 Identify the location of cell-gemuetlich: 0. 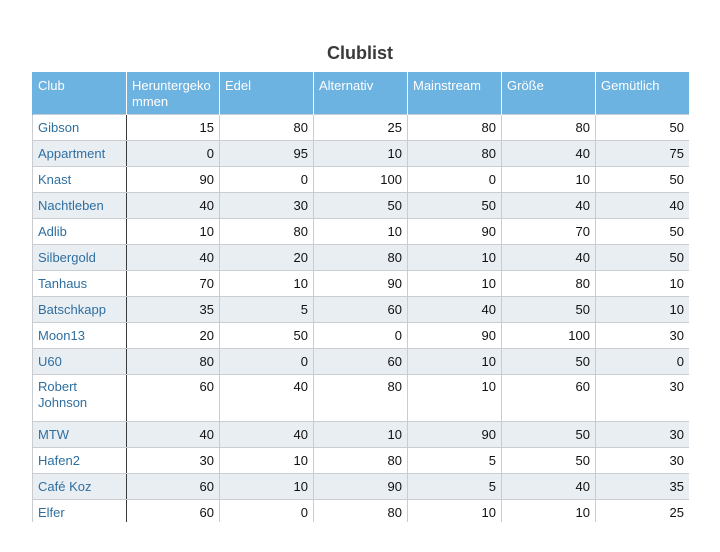
(642, 361).